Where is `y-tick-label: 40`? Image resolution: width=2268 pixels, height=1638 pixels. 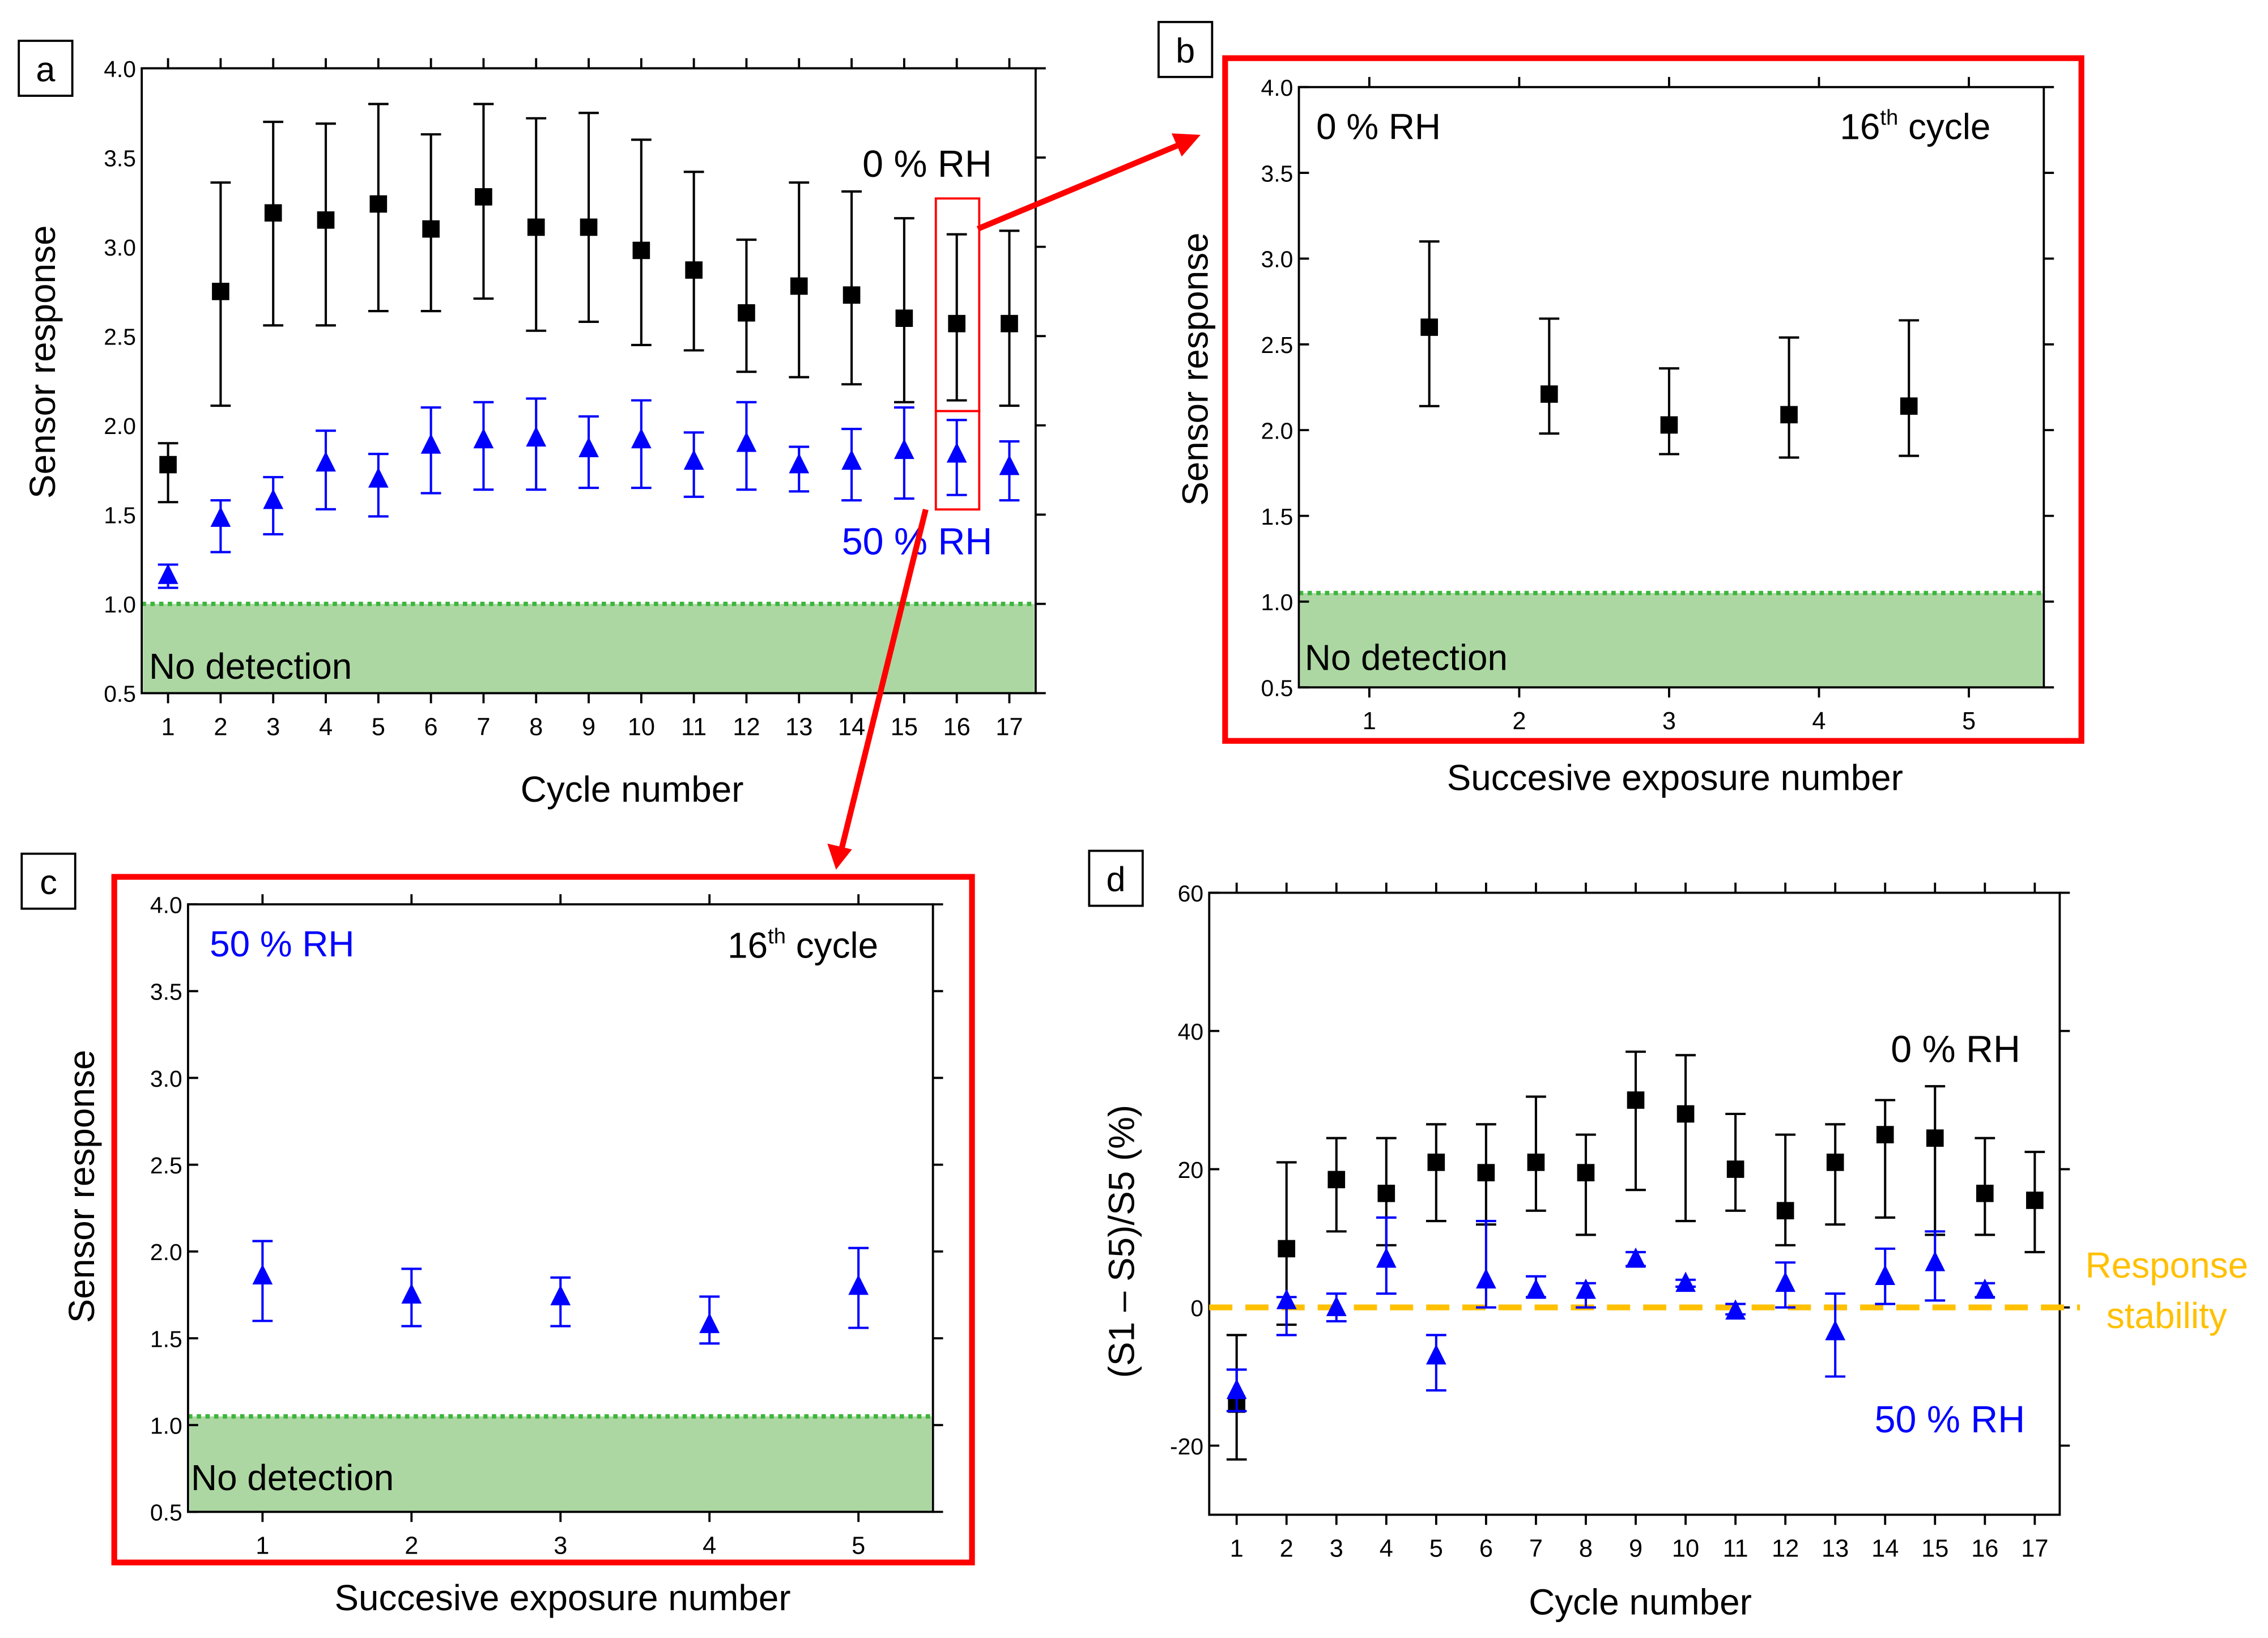 y-tick-label: 40 is located at coordinates (1190, 1032).